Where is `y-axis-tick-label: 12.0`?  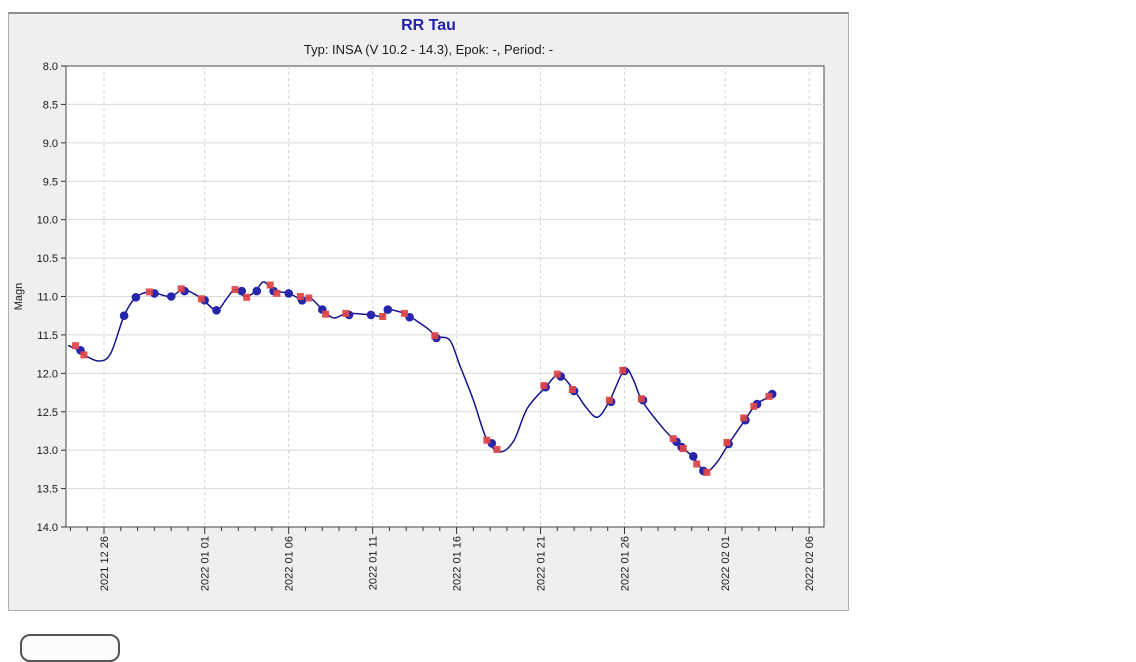 y-axis-tick-label: 12.0 is located at coordinates (47, 374).